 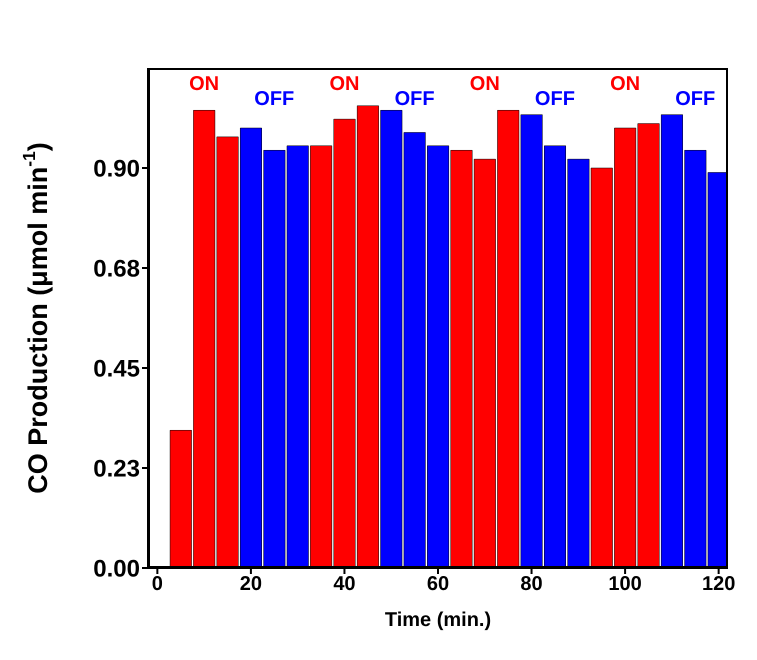 What do you see at coordinates (719, 584) in the screenshot?
I see `x-tick-label: 120` at bounding box center [719, 584].